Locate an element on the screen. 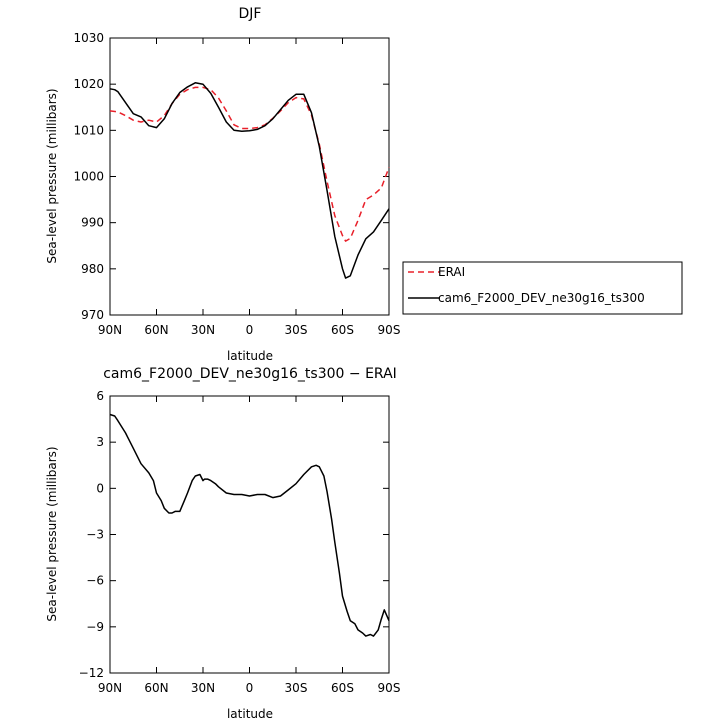 The height and width of the screenshot is (725, 725). top-x-tick-label: 30S is located at coordinates (296, 330).